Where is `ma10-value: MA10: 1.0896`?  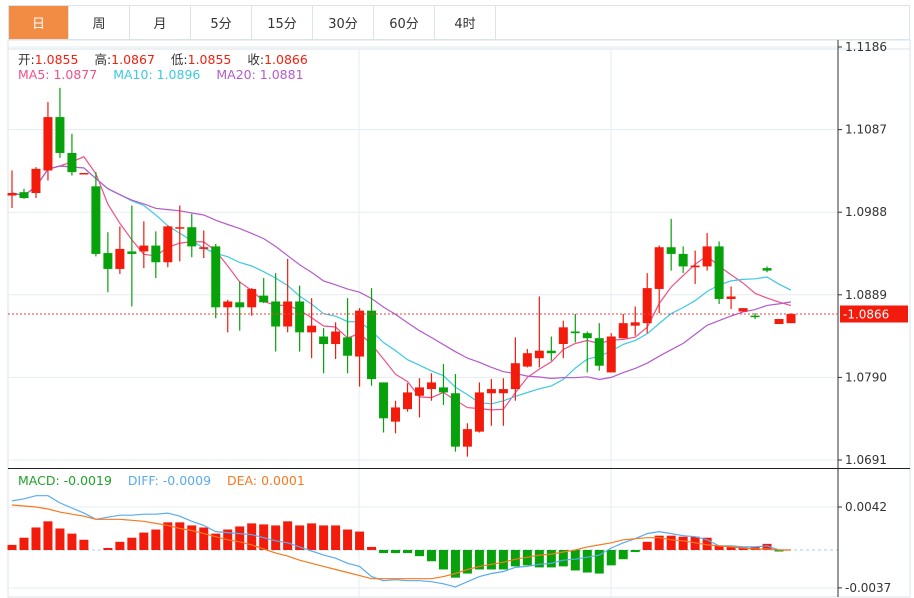 ma10-value: MA10: 1.0896 is located at coordinates (157, 74).